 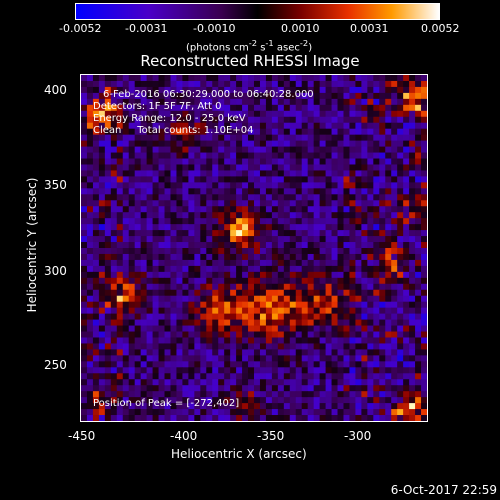 I want to click on timestamp: 6-Oct-2017 22:59, so click(x=443, y=490).